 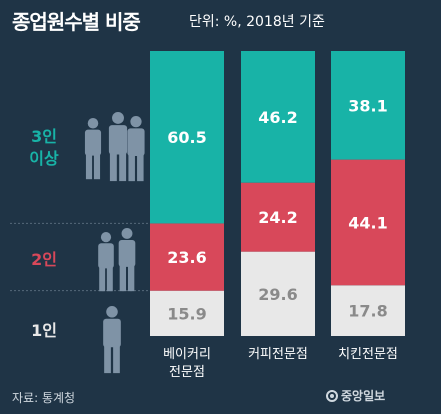 I want to click on data-label-one-2: 29.6, so click(x=277, y=294).